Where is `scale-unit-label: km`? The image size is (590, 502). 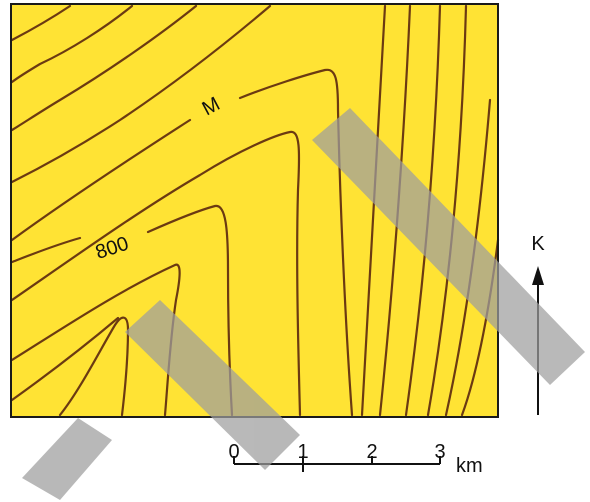
scale-unit-label: km is located at coordinates (469, 466).